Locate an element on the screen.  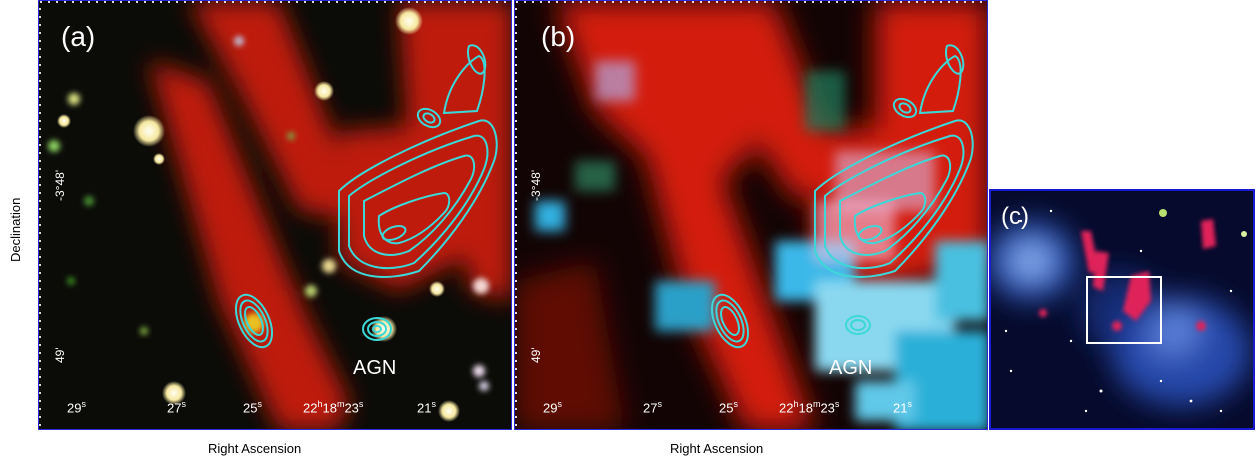
panel-c-canvas is located at coordinates (1122, 309).